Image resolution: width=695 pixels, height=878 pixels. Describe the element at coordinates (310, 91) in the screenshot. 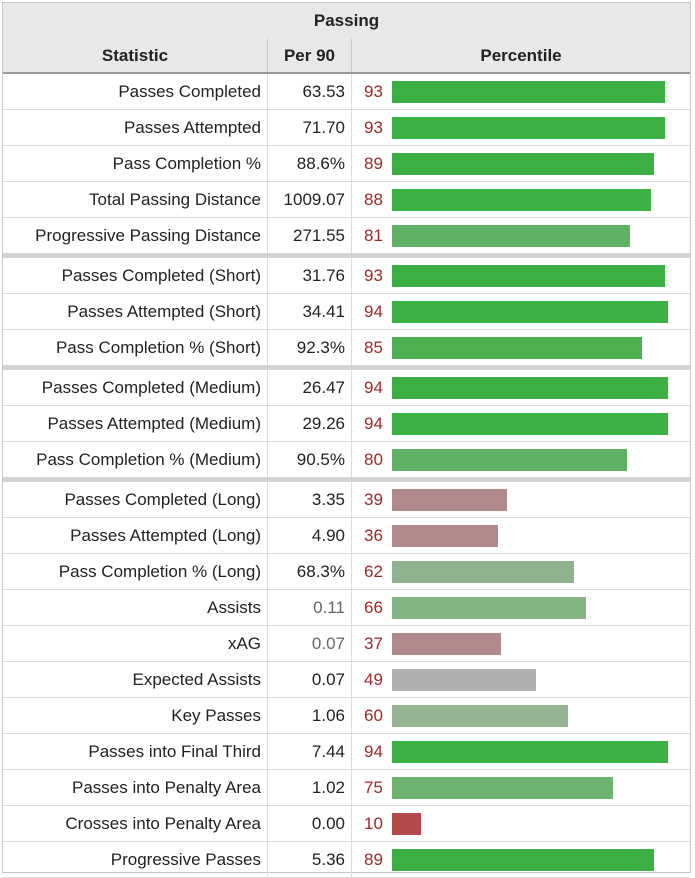

I see `per90-value: 63.53` at that location.